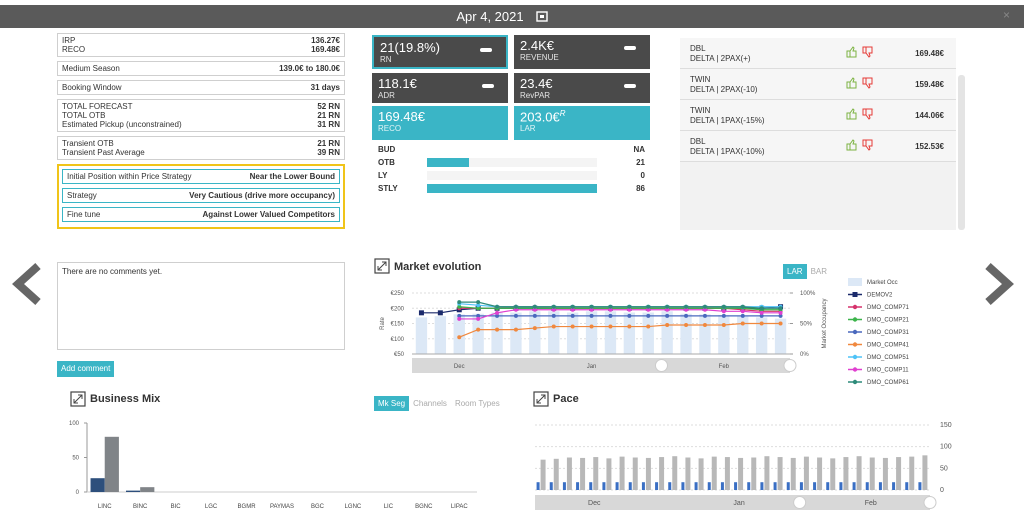 This screenshot has width=1024, height=532. I want to click on room-rate-plan: DELTA | 2PAX(-10), so click(724, 89).